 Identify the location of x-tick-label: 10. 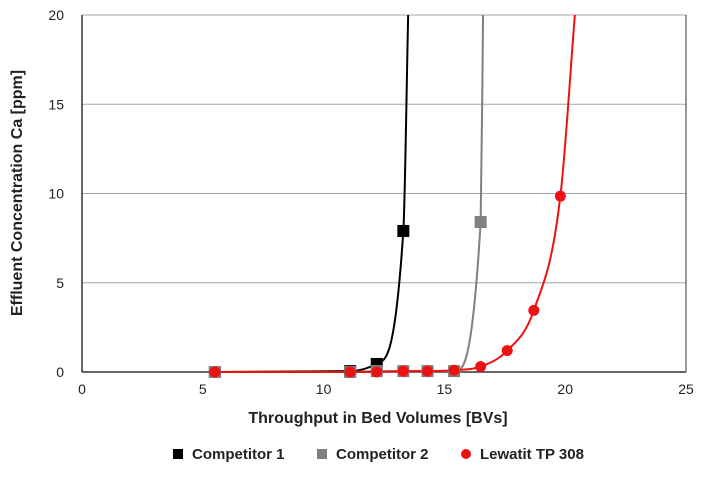
(324, 389).